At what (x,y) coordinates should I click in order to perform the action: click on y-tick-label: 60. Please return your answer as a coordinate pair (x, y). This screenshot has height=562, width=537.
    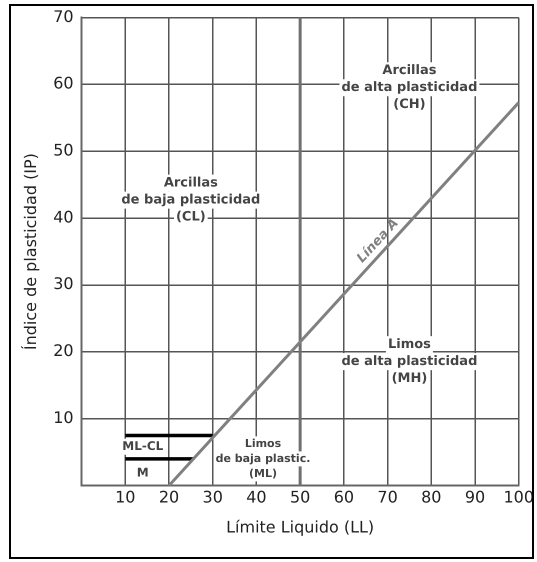
    Looking at the image, I should click on (63, 83).